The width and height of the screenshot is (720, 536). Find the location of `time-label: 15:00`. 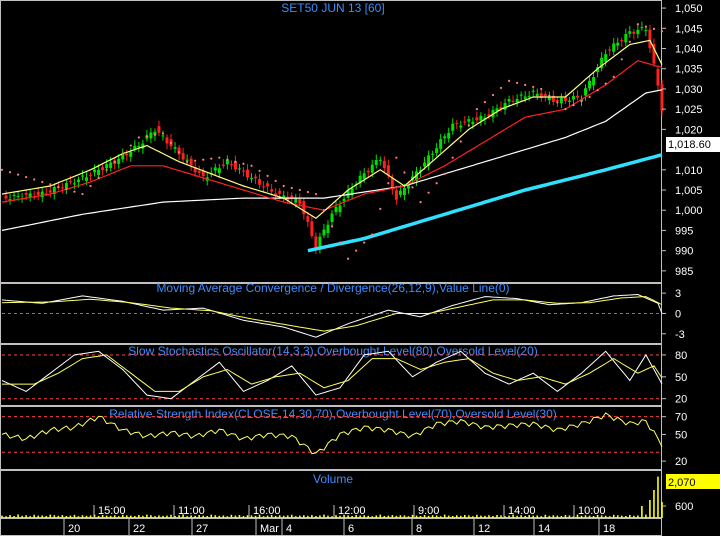

time-label: 15:00 is located at coordinates (112, 511).